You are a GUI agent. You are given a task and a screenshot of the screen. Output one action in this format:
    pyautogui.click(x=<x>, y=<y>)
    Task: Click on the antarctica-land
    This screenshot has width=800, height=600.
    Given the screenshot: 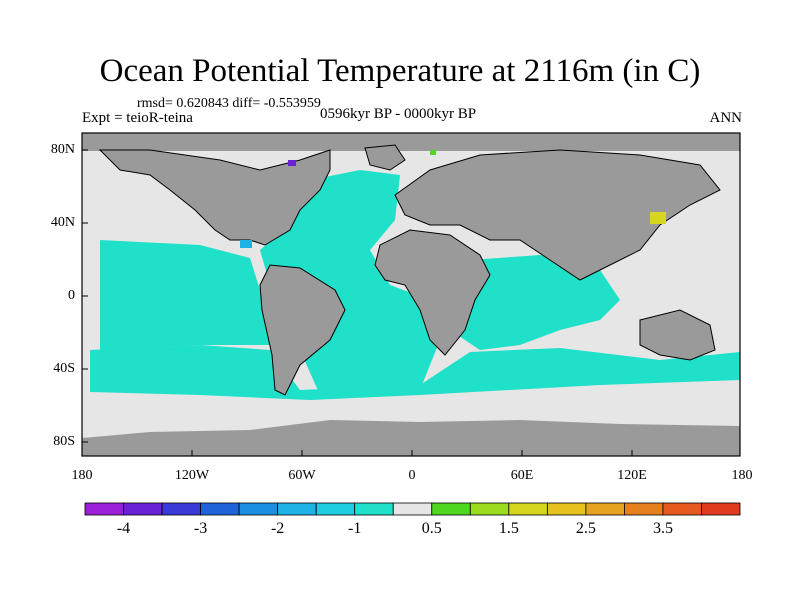 What is the action you would take?
    pyautogui.click(x=411, y=438)
    